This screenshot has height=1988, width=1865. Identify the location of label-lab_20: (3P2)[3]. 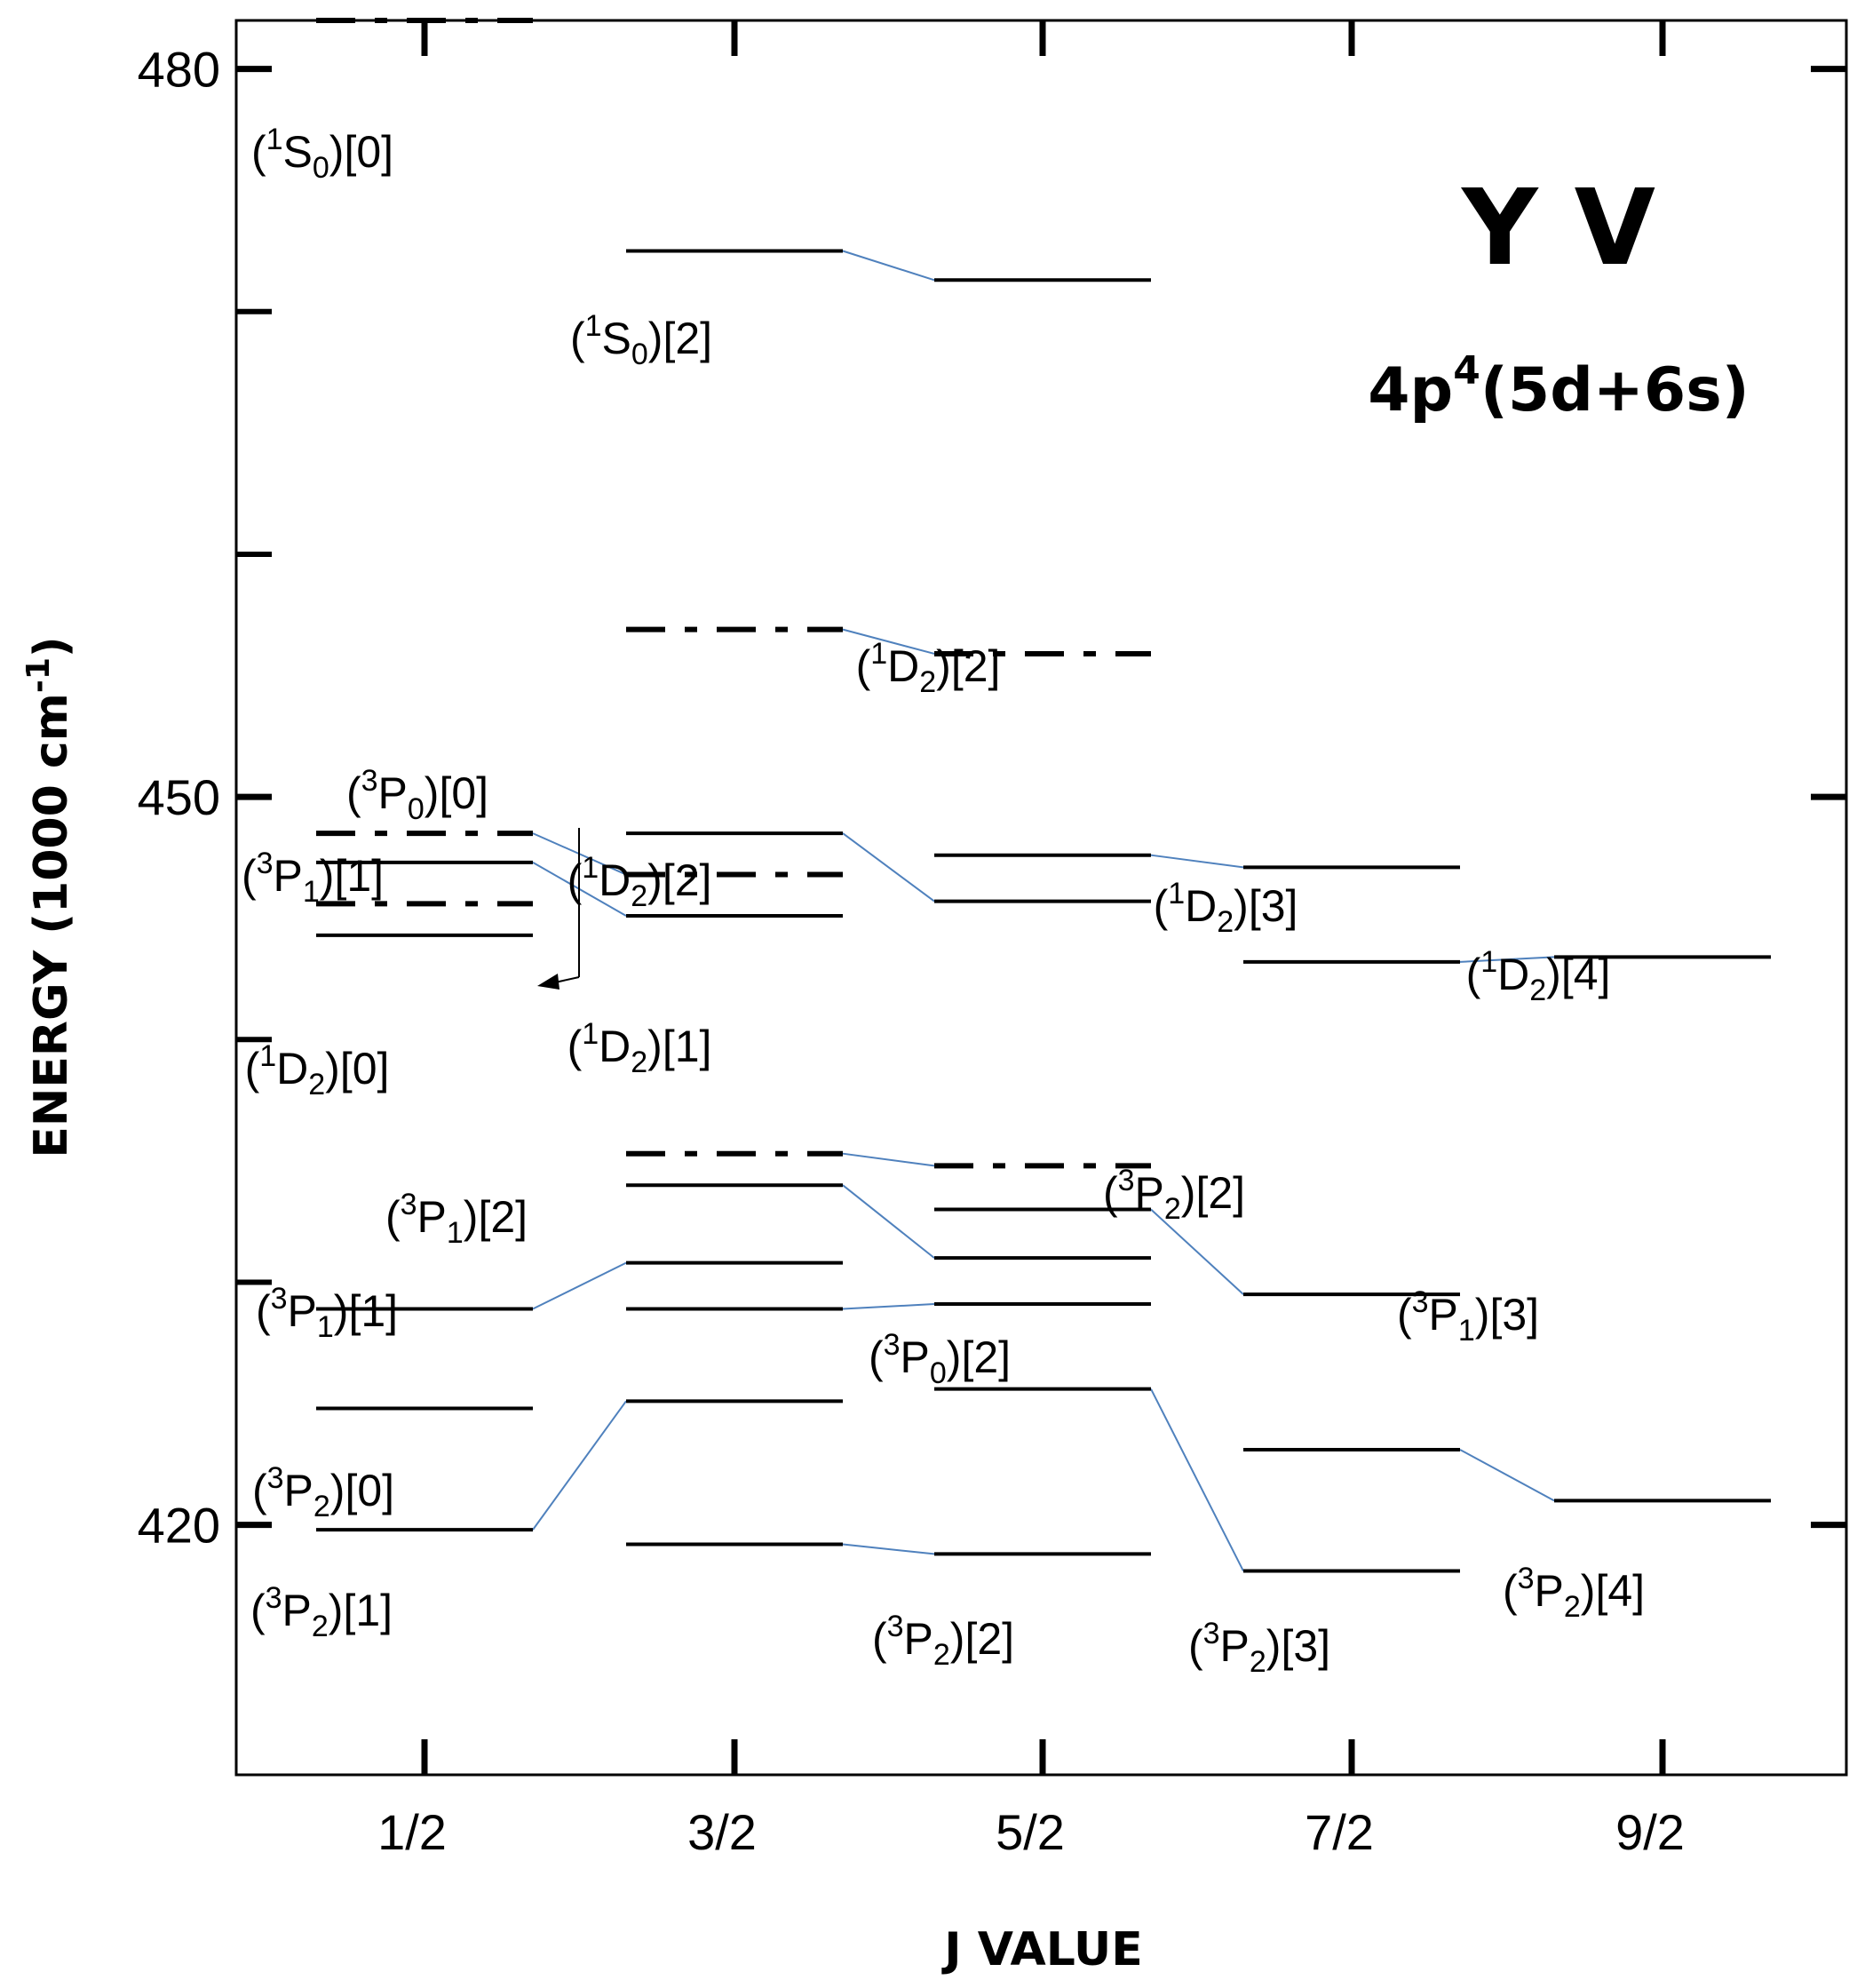
(1259, 1648).